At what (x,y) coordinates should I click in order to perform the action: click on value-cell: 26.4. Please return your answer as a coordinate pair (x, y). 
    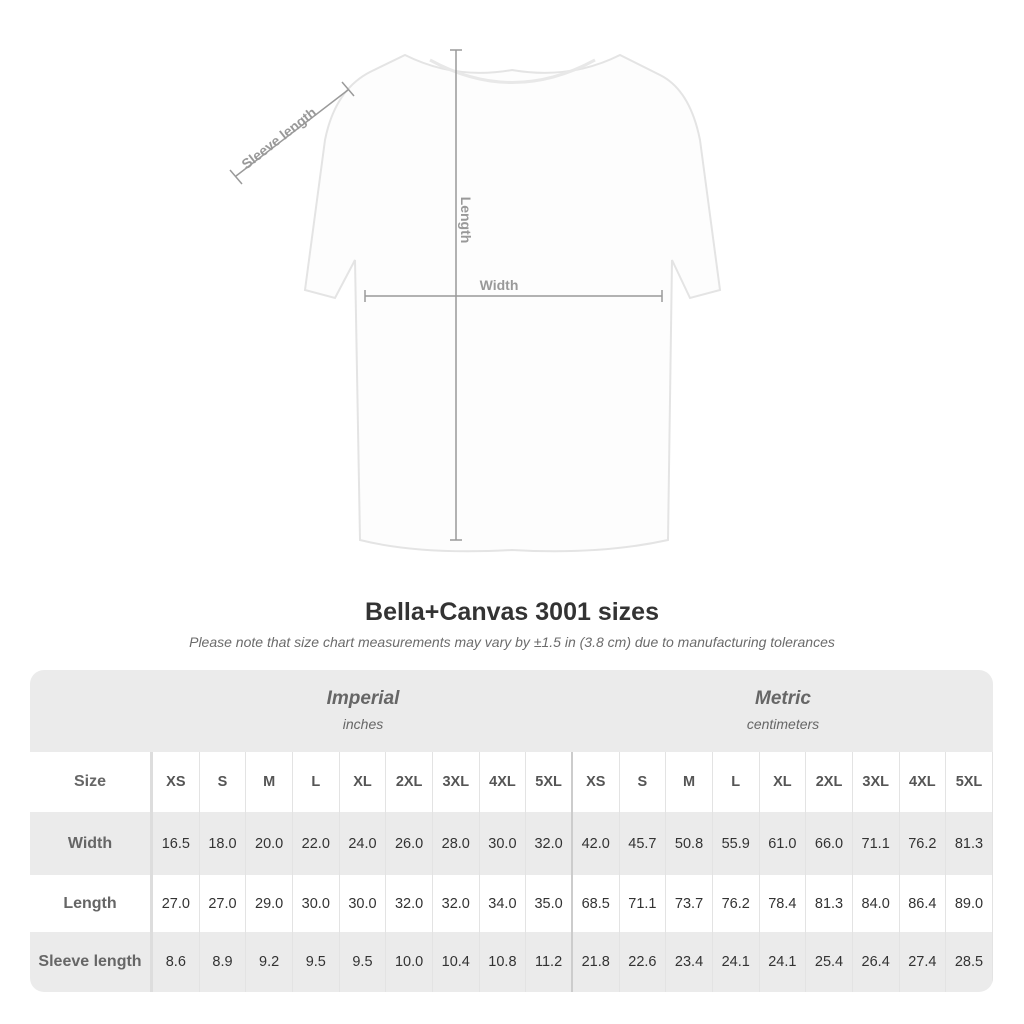
    Looking at the image, I should click on (876, 962).